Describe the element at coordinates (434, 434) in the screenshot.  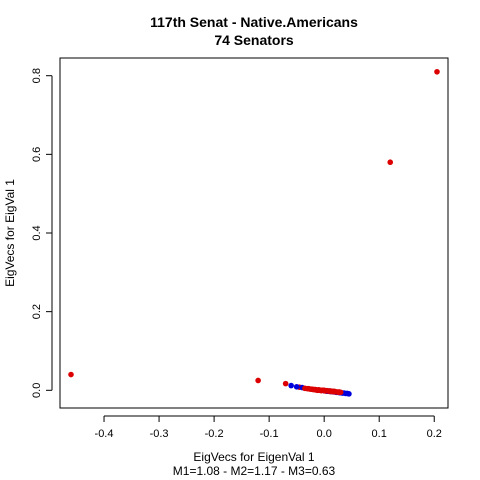
I see `x-tick-label: 0.2` at that location.